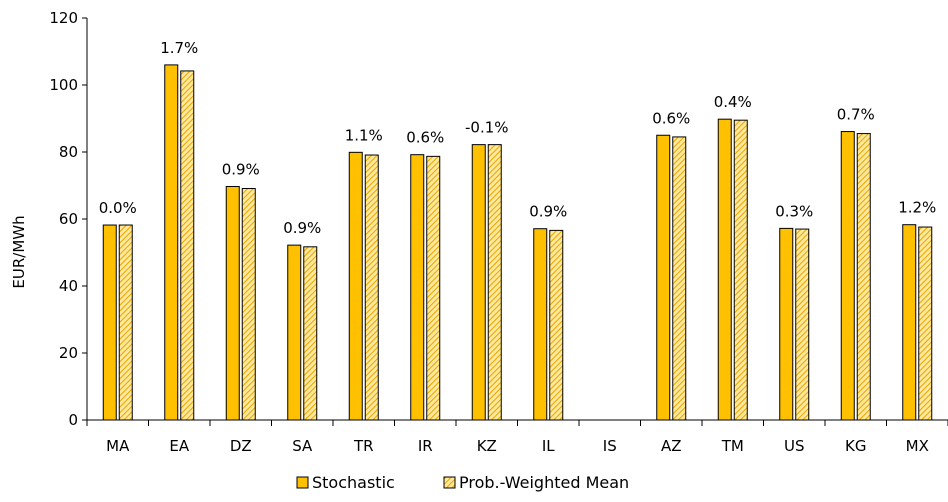 Image resolution: width=948 pixels, height=502 pixels. Describe the element at coordinates (671, 446) in the screenshot. I see `x-tick-label: AZ` at that location.